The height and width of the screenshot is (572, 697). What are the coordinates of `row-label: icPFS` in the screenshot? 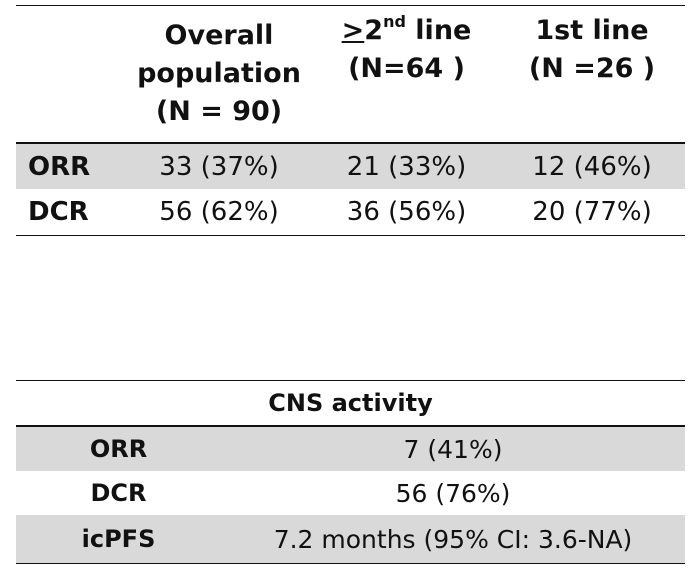 It's located at (118, 539).